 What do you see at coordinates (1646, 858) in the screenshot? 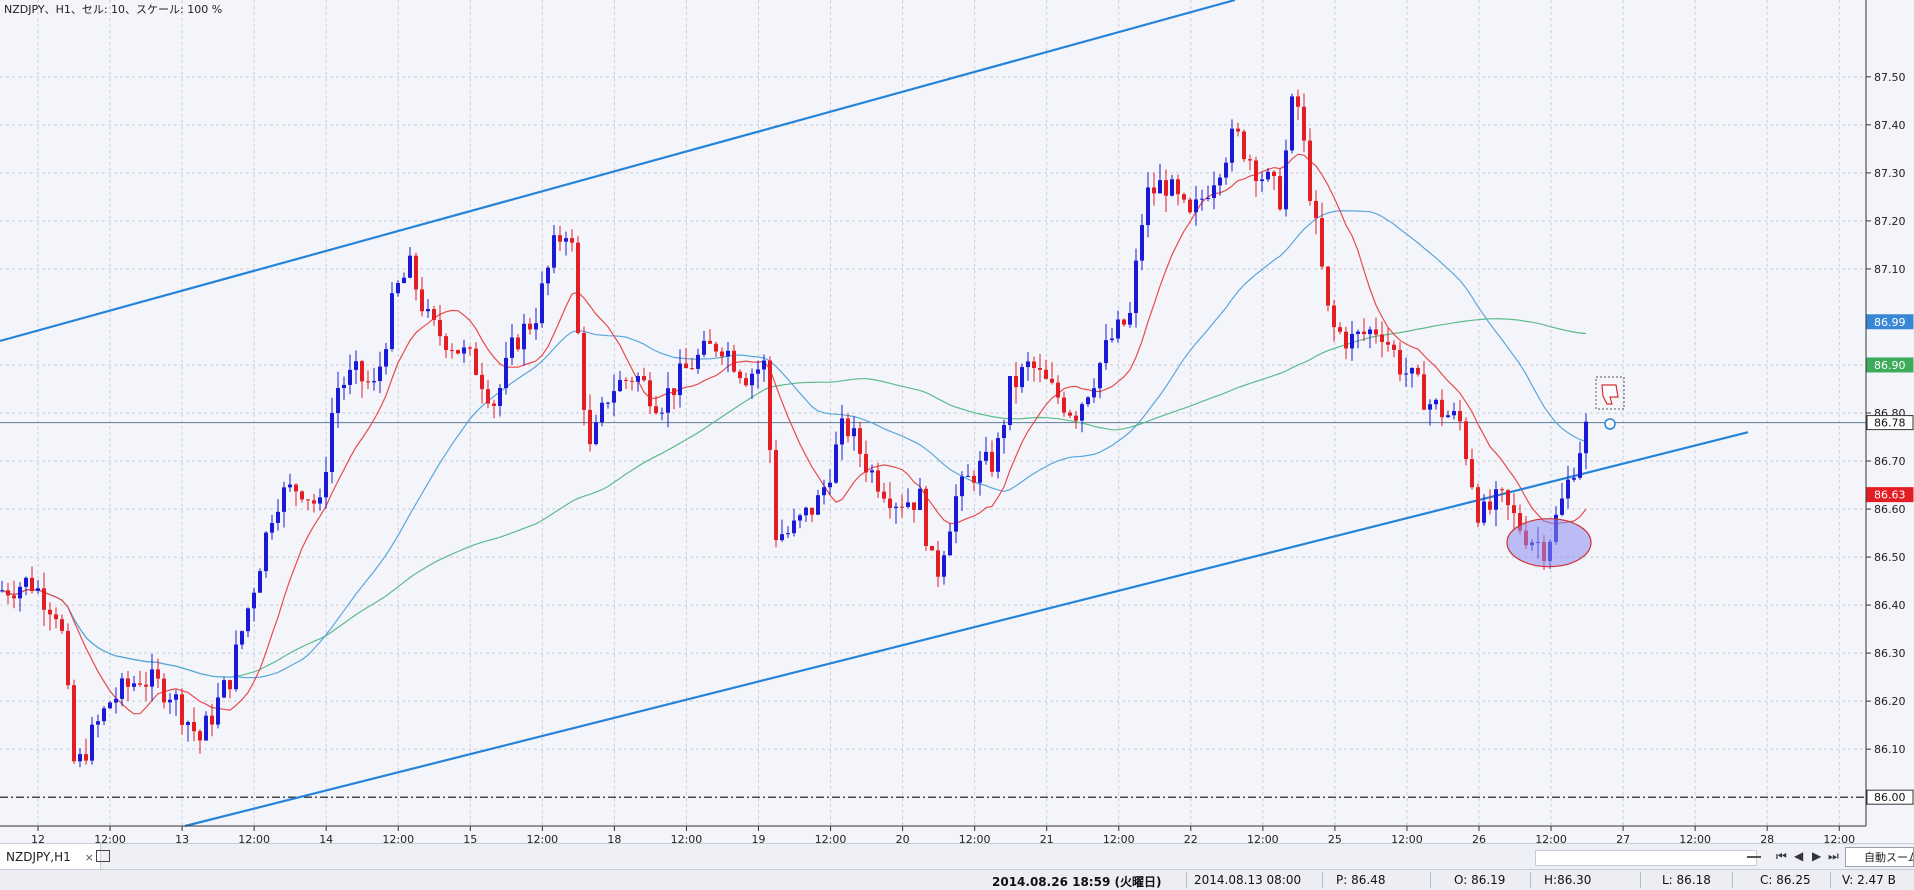
I see `horizontal-scrollbar` at bounding box center [1646, 858].